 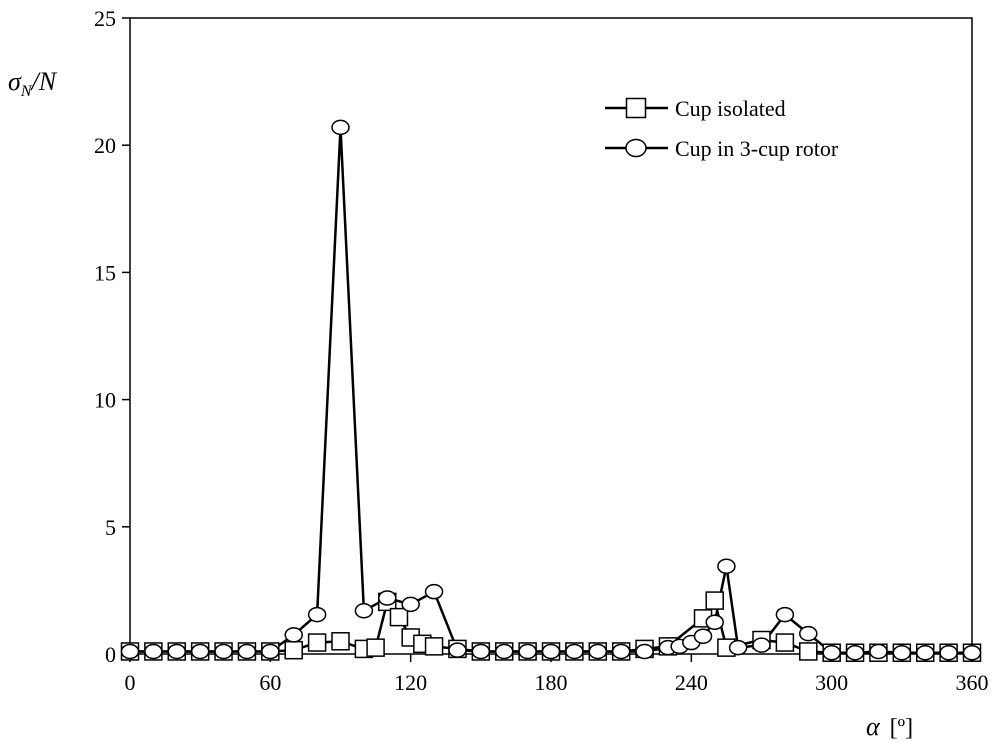 What do you see at coordinates (901, 728) in the screenshot?
I see `x-axis-title-unit: [º]` at bounding box center [901, 728].